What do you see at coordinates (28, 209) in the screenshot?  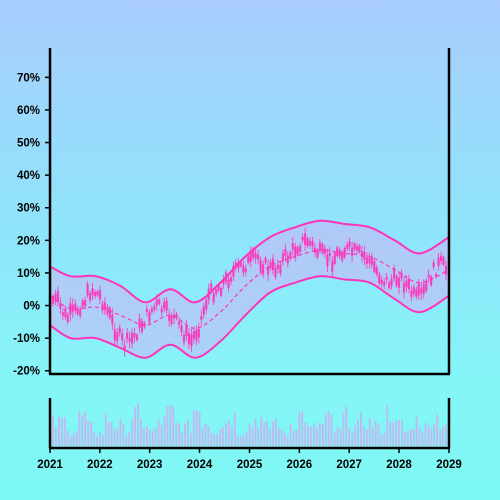 I see `y-tick-label: 30%` at bounding box center [28, 209].